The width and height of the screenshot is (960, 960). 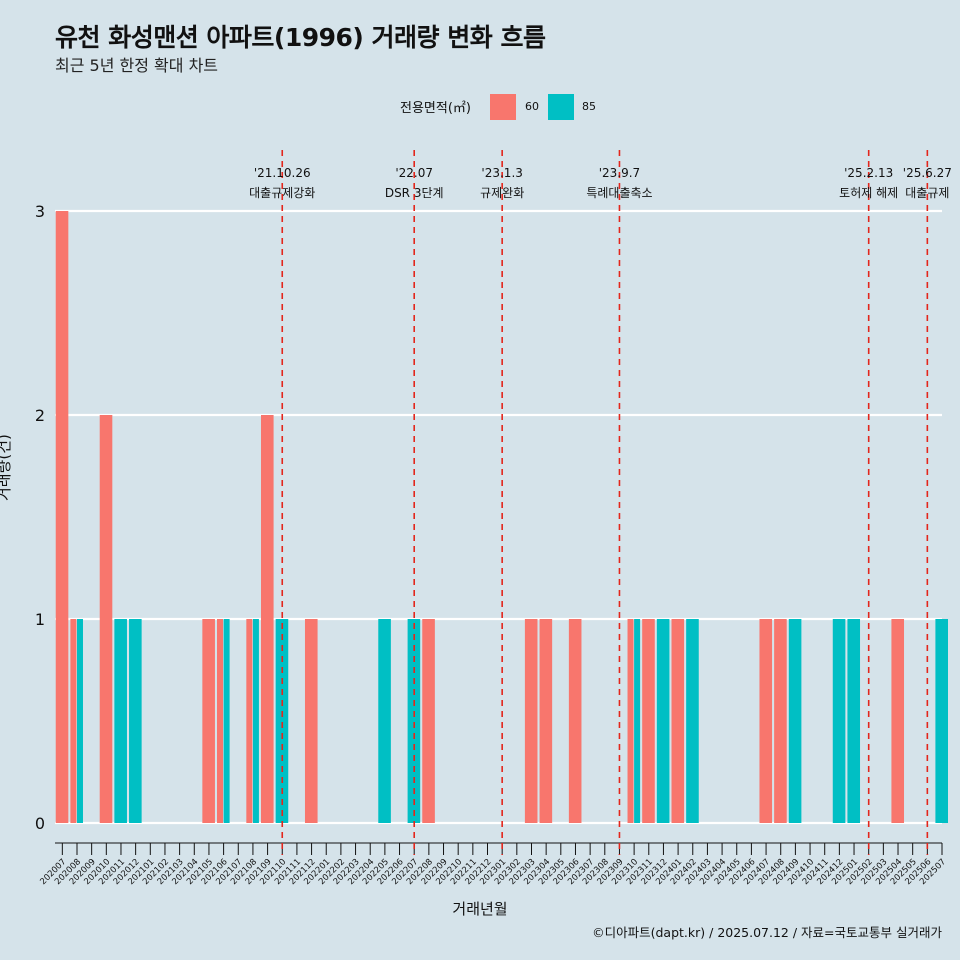 I want to click on y-tick-label: 1, so click(x=40, y=619).